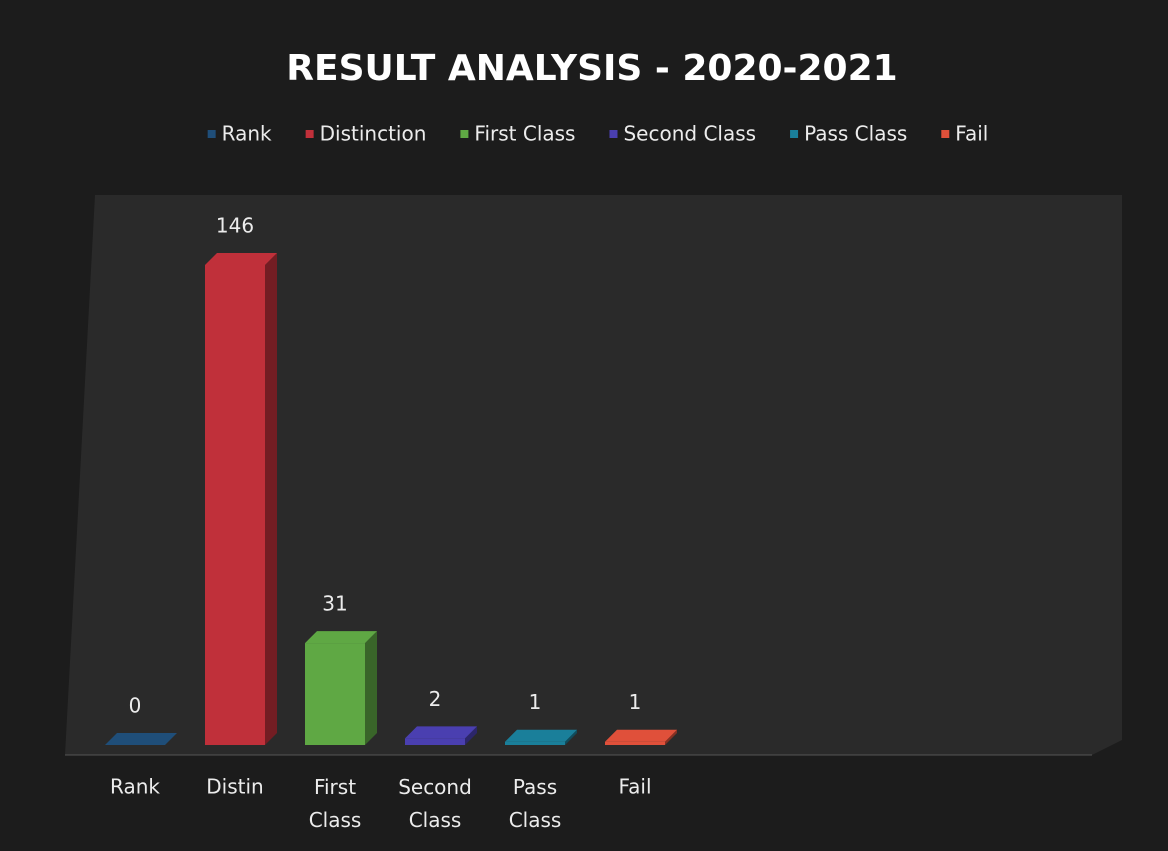 Image resolution: width=1168 pixels, height=851 pixels. What do you see at coordinates (524, 134) in the screenshot?
I see `legend-label: First Class` at bounding box center [524, 134].